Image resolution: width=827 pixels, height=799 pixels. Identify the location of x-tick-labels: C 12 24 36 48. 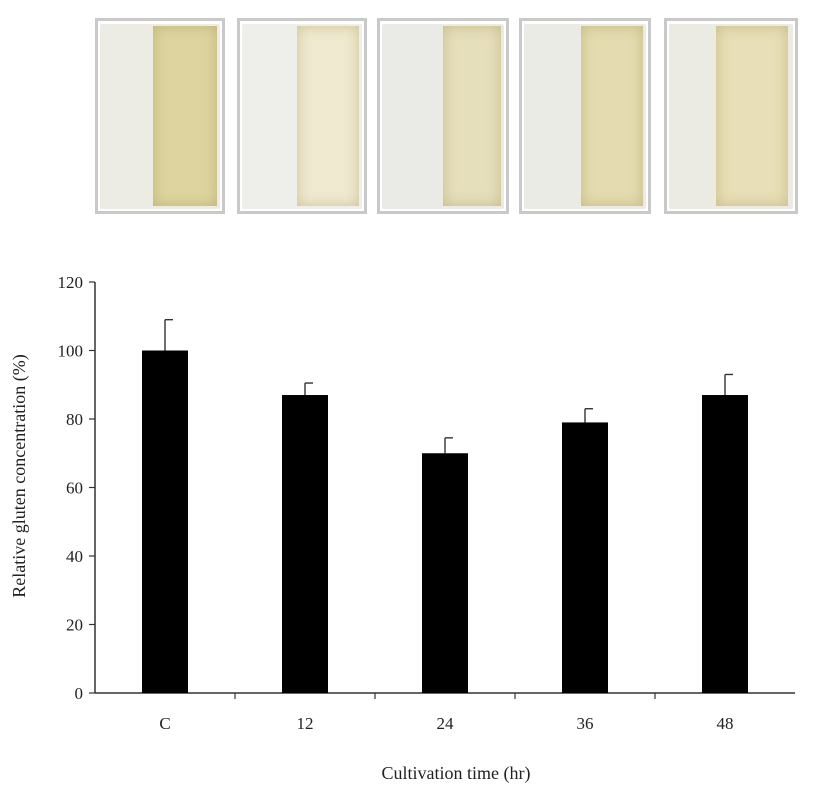
(446, 723).